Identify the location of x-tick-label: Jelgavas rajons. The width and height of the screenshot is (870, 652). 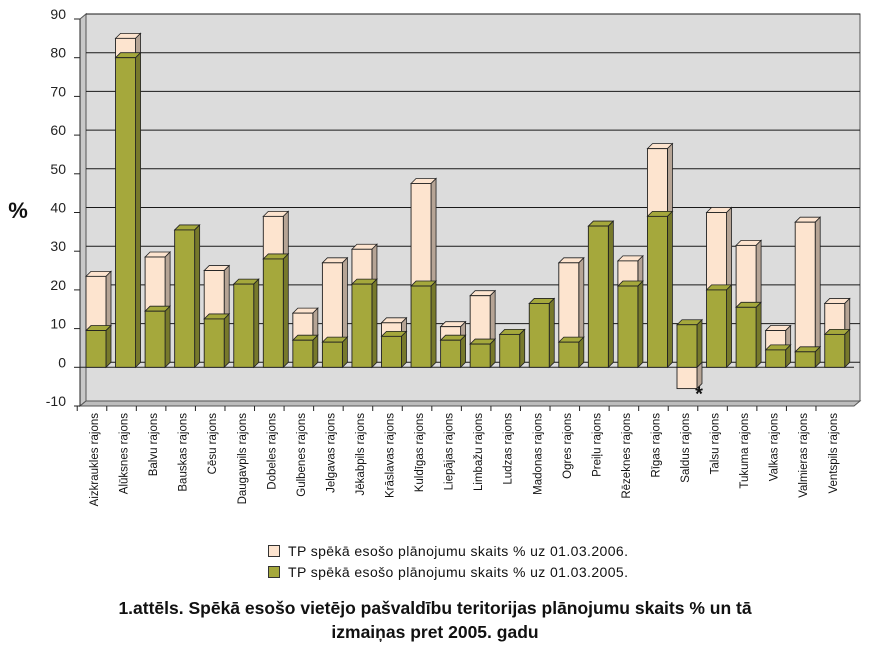
(331, 453).